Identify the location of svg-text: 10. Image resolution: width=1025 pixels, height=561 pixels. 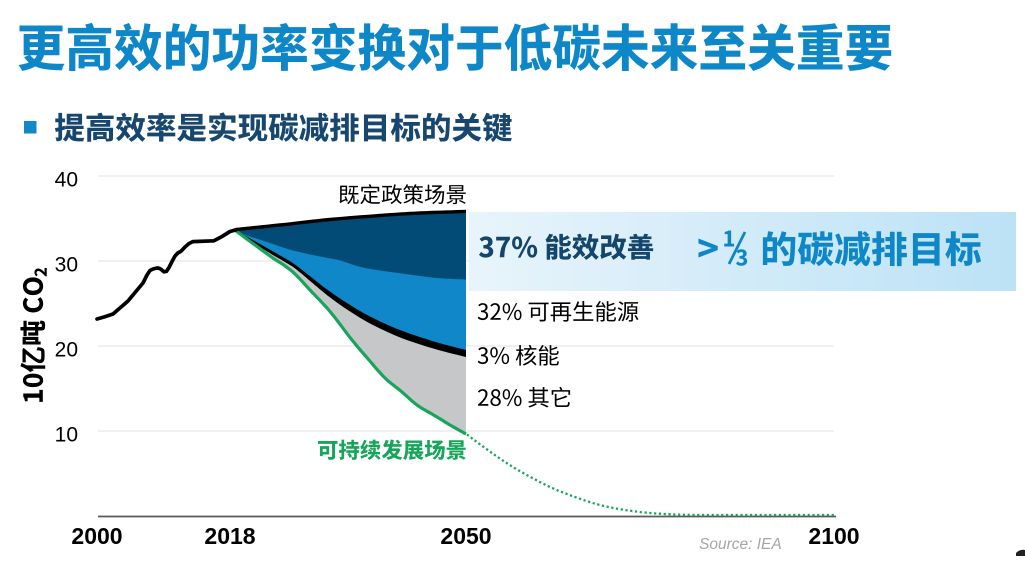
(66, 435).